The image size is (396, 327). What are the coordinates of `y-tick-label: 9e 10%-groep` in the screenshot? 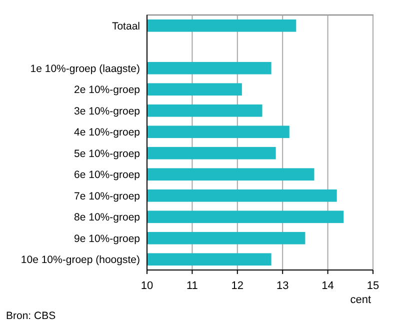 It's located at (107, 238).